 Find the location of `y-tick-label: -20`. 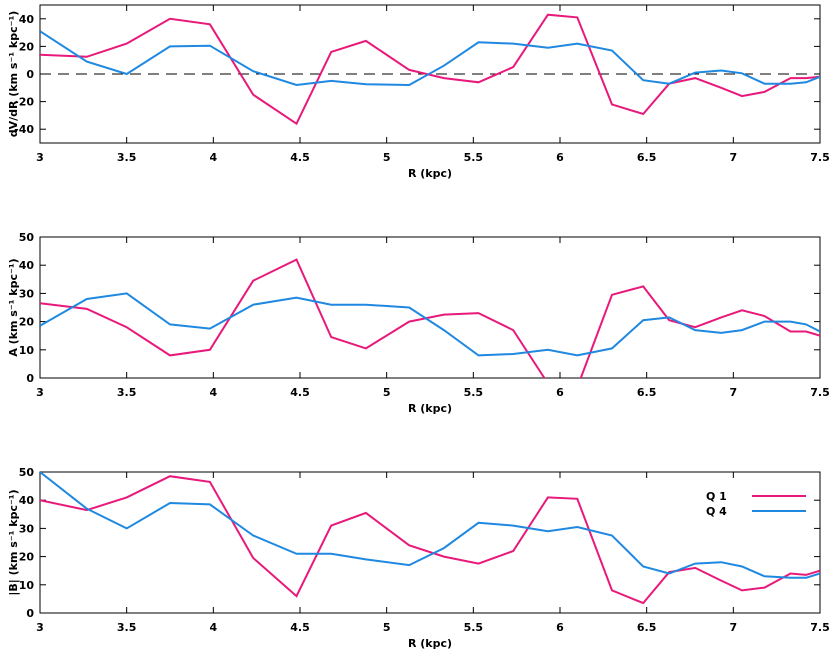

y-tick-label: -20 is located at coordinates (24, 102).